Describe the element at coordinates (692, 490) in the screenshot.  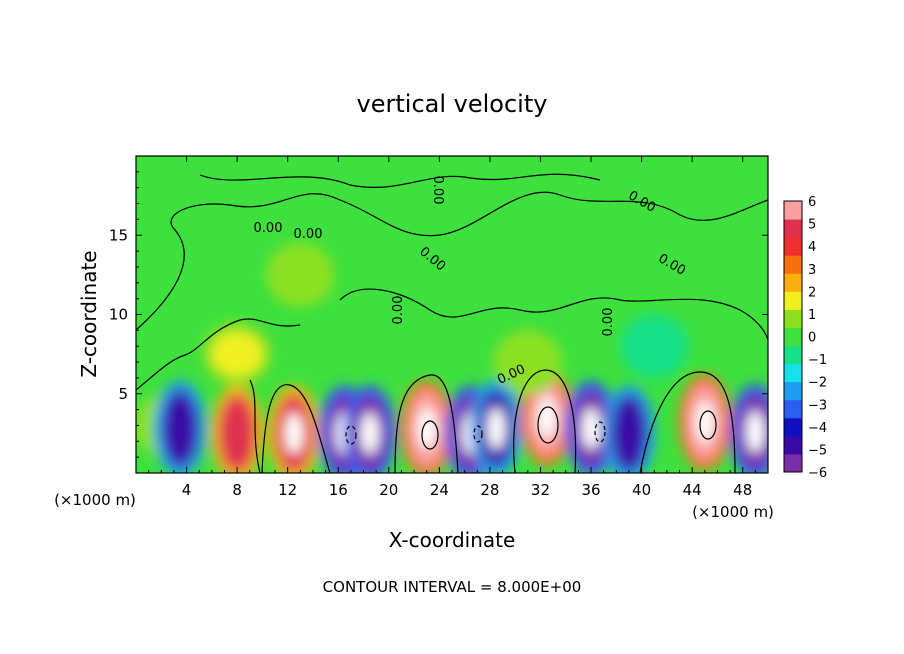
I see `x-tick-label: 44` at that location.